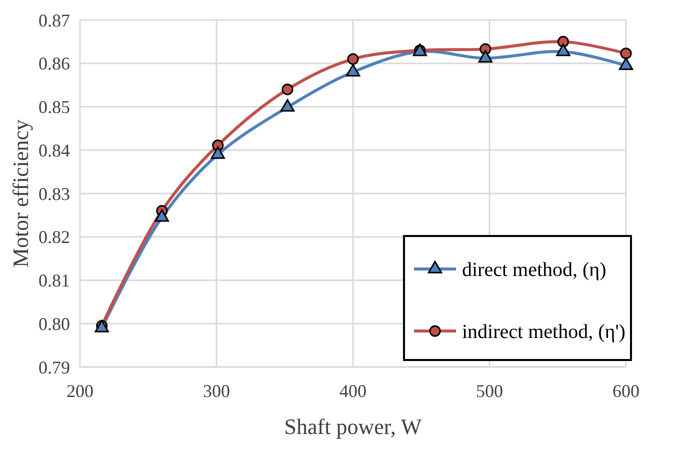 Image resolution: width=678 pixels, height=456 pixels. Describe the element at coordinates (54, 324) in the screenshot. I see `y-tick-label: 0.80` at that location.